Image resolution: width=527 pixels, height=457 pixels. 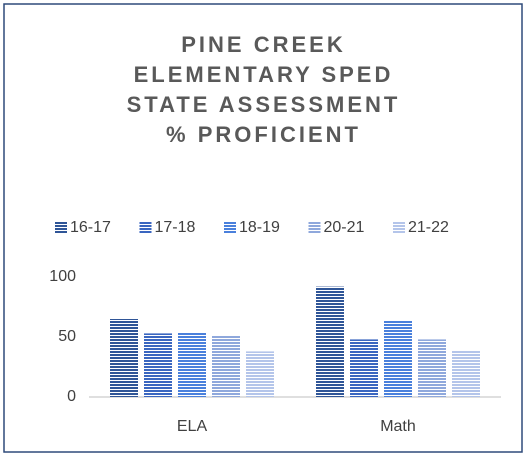 I want to click on y-tick-label: 50, so click(x=67, y=336).